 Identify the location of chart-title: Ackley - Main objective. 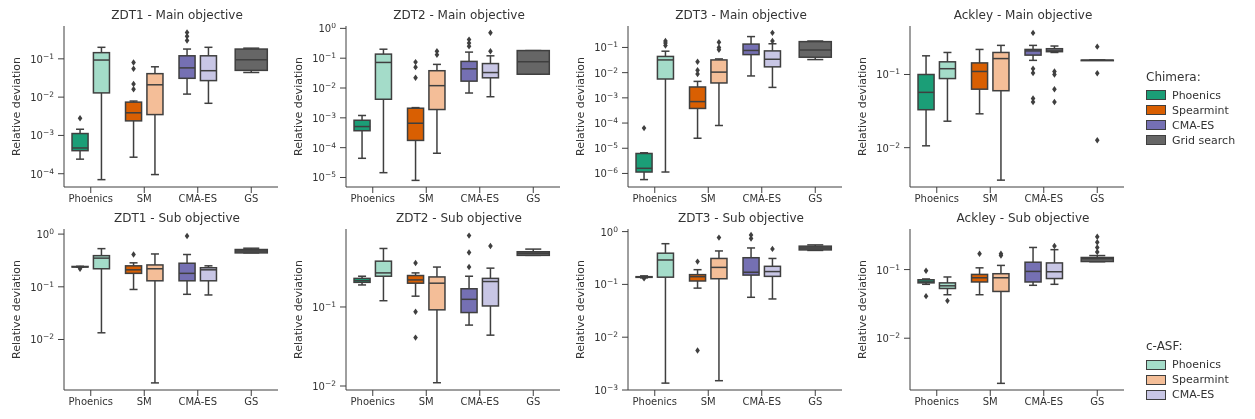
(1023, 15).